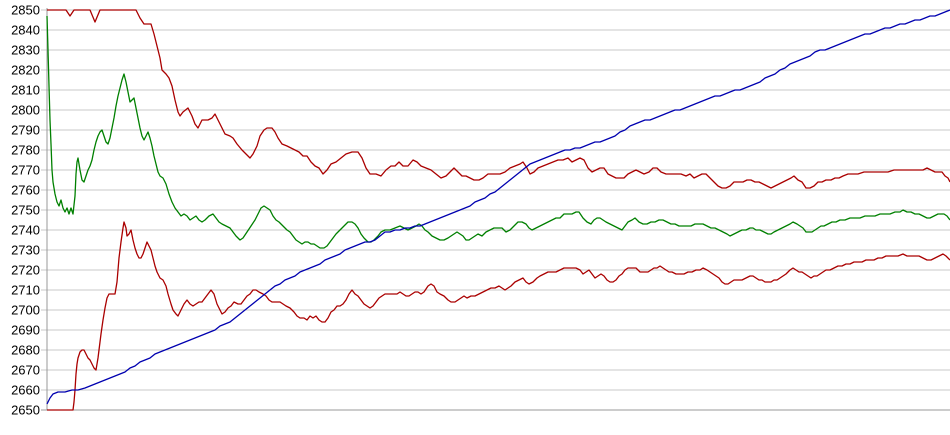 This screenshot has height=435, width=950. Describe the element at coordinates (25, 330) in the screenshot. I see `y-axis-tick-label: 2690` at that location.